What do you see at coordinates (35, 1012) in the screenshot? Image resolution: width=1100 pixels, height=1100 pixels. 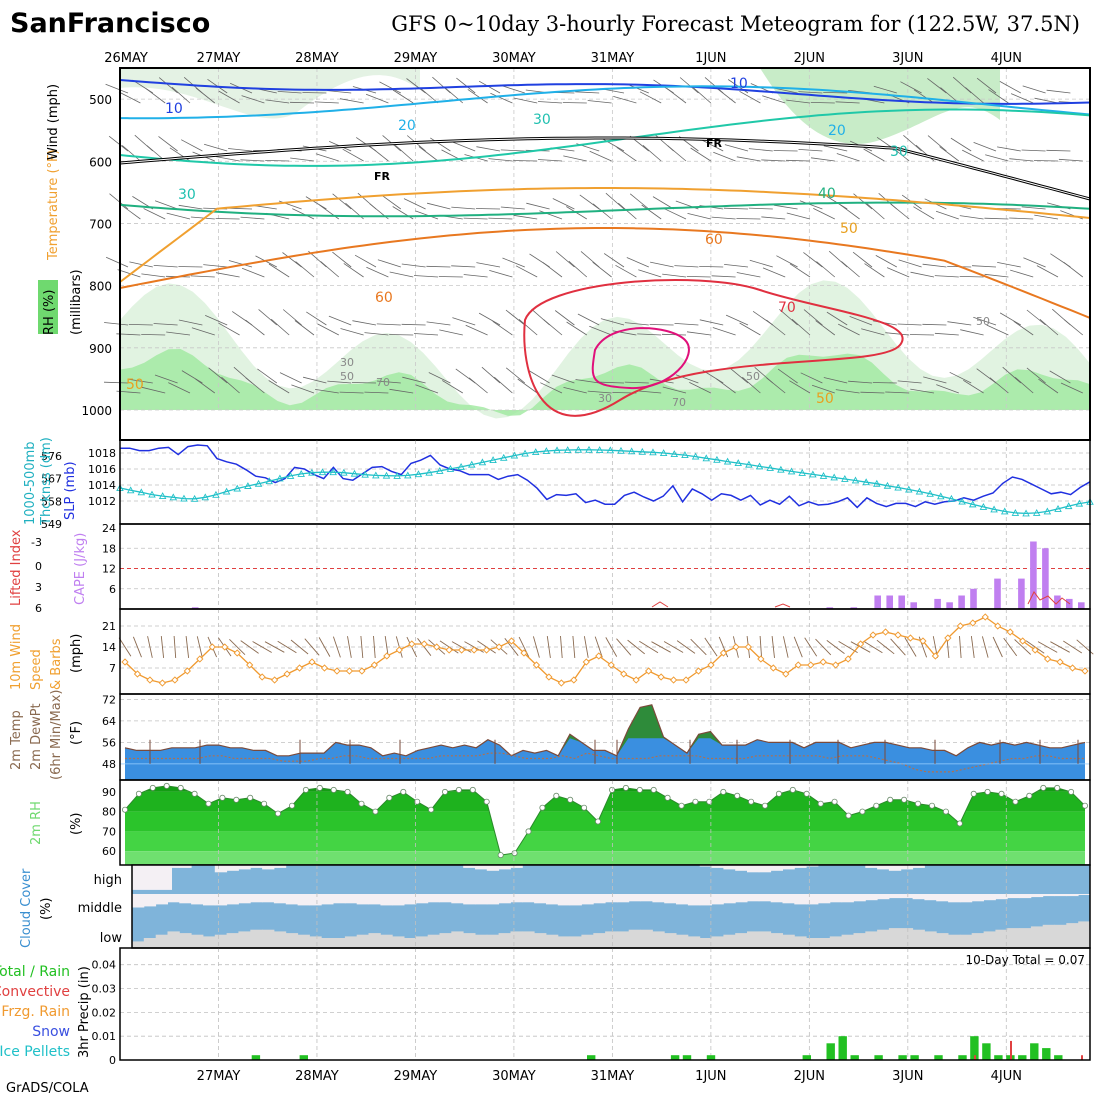 I see `precip-legend-label: Frzg. Rain` at bounding box center [35, 1012].